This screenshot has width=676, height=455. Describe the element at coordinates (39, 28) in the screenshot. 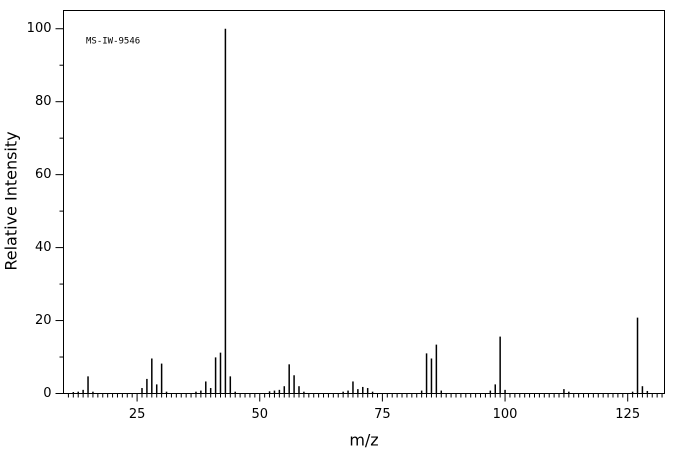

I see `y-tick-label: 100` at that location.